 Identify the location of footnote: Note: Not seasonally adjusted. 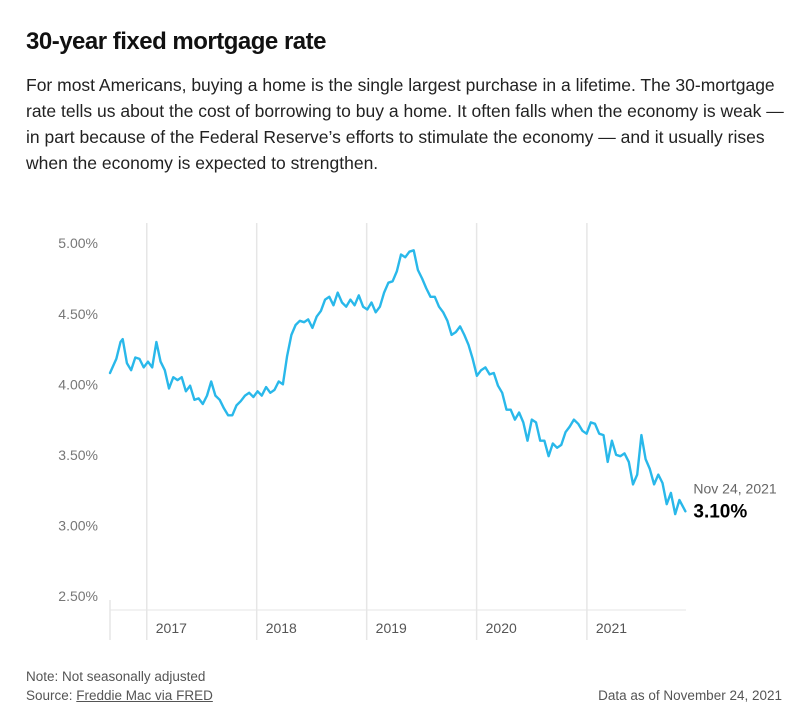
(116, 676).